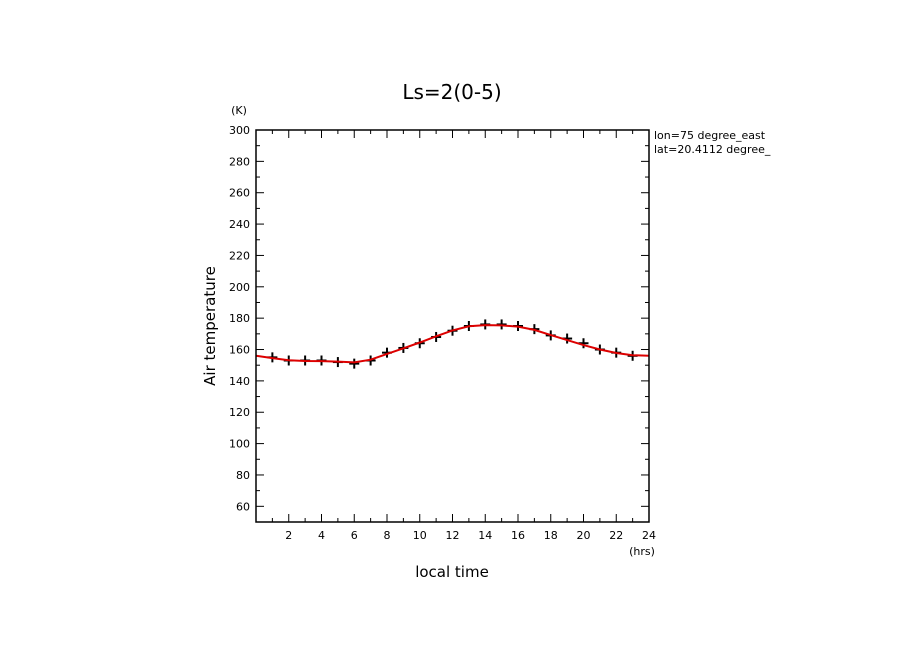  I want to click on y-tick-label: 160, so click(239, 350).